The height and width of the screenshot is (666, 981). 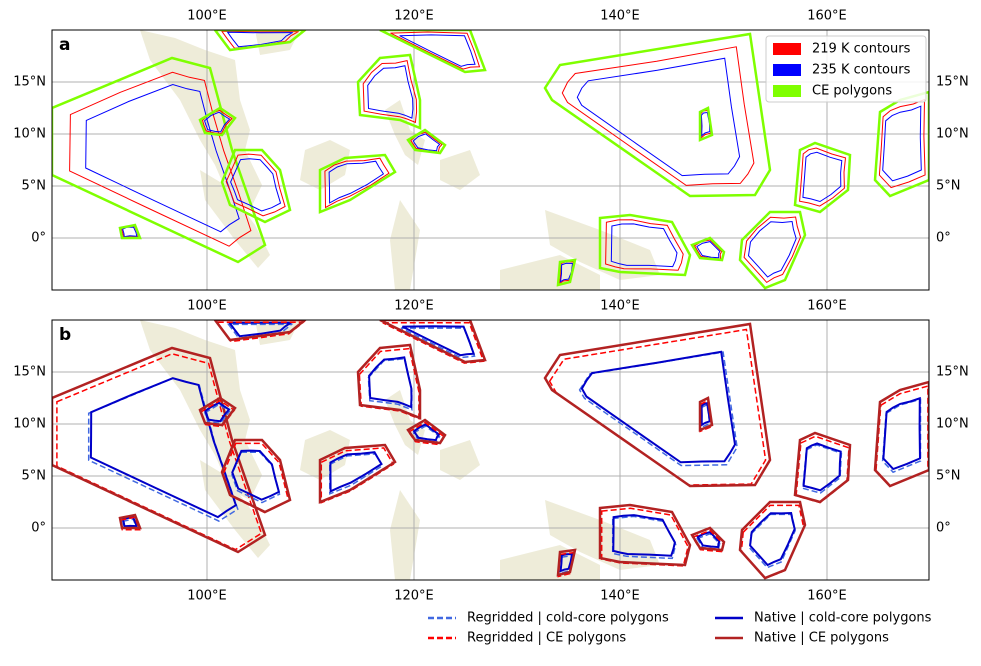 I want to click on legend-label: 219 K contours, so click(x=861, y=49).